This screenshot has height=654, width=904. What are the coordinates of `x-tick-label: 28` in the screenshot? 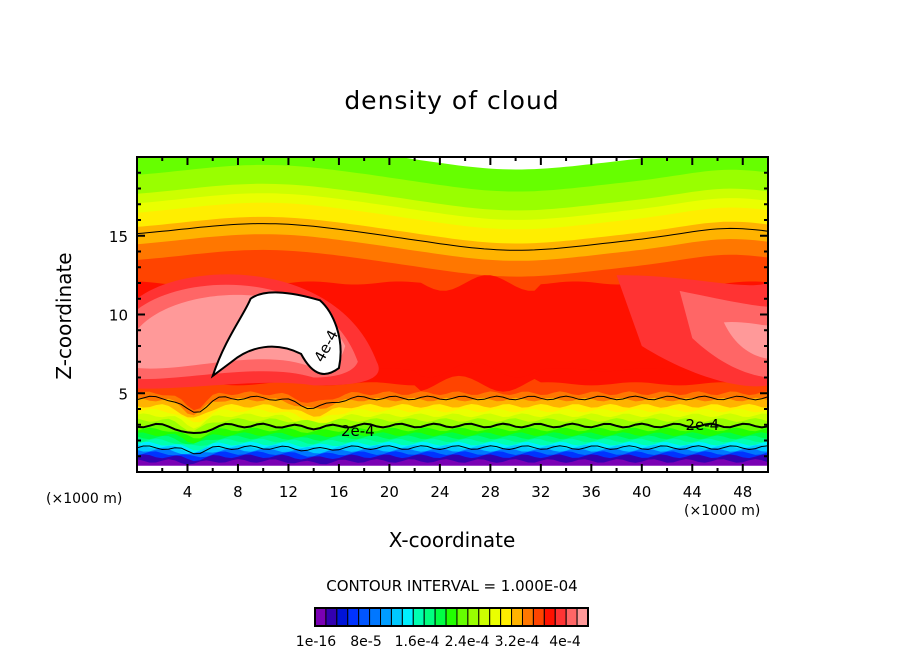 It's located at (490, 492).